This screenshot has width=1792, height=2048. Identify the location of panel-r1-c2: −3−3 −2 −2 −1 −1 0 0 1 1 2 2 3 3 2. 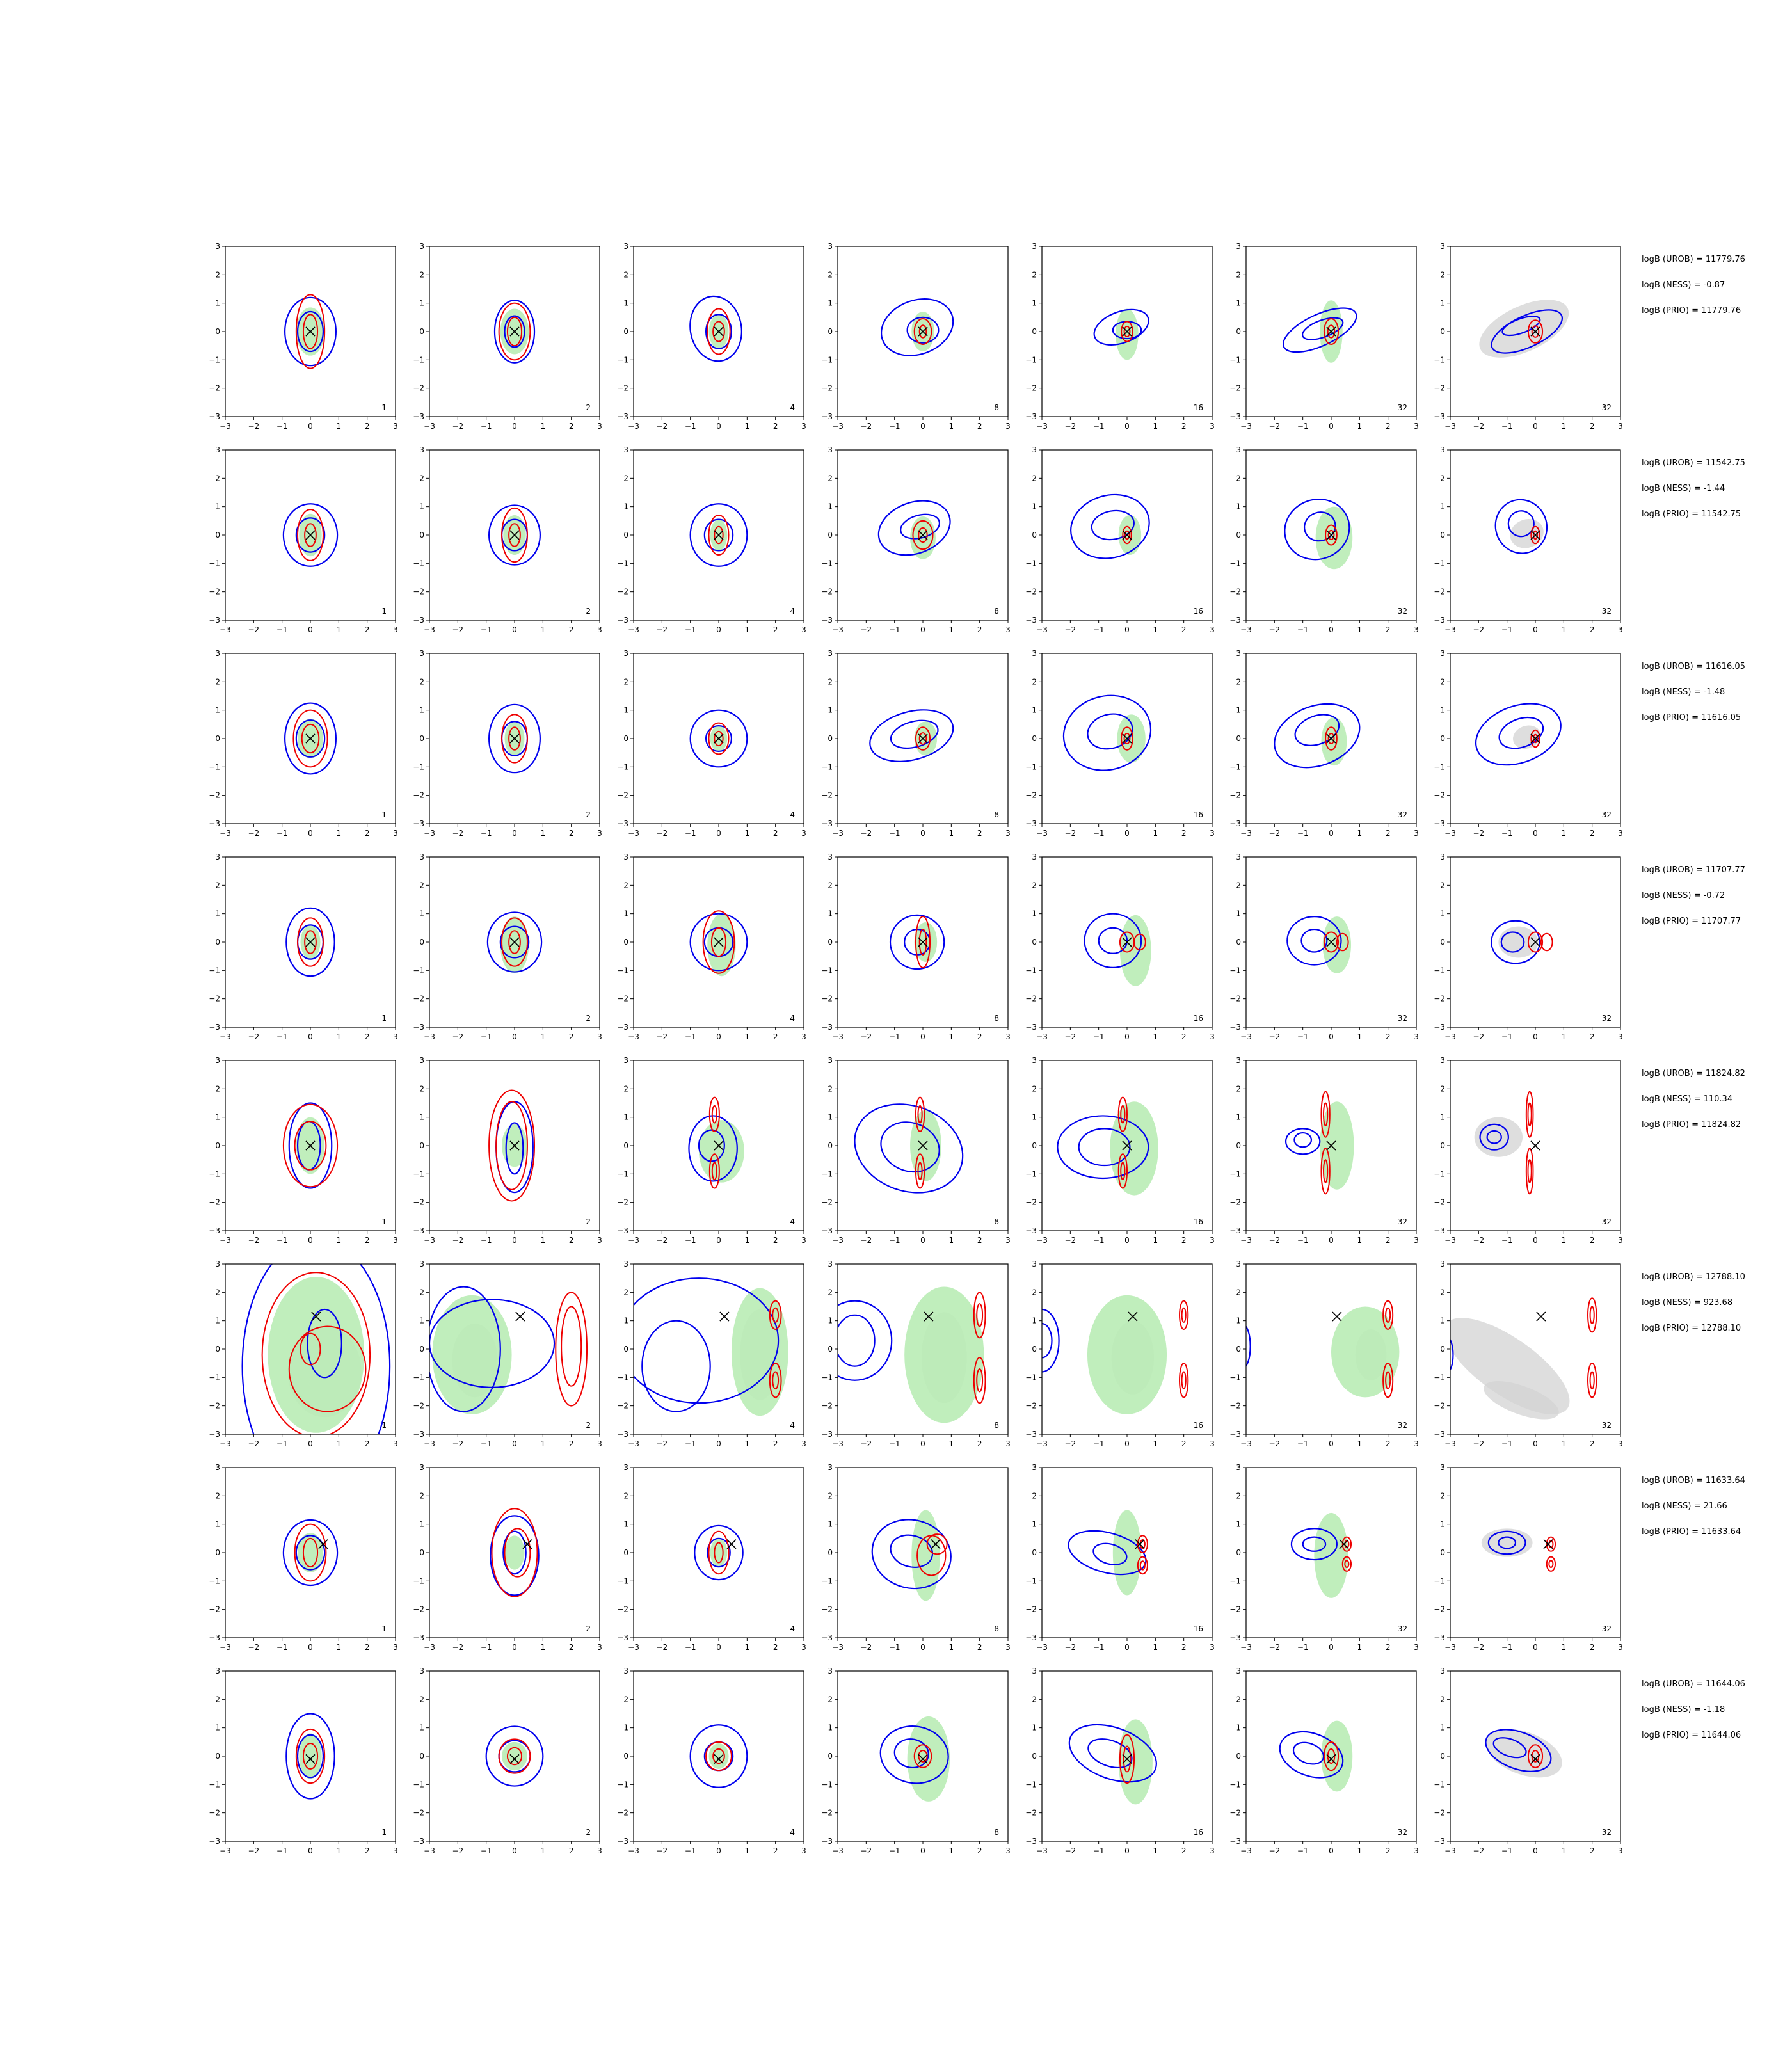
(507, 336).